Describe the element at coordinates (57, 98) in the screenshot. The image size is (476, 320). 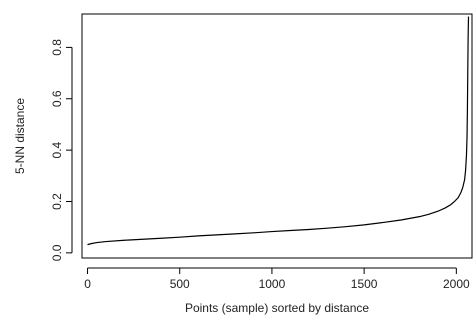
I see `y-tick-label: 0.6` at that location.